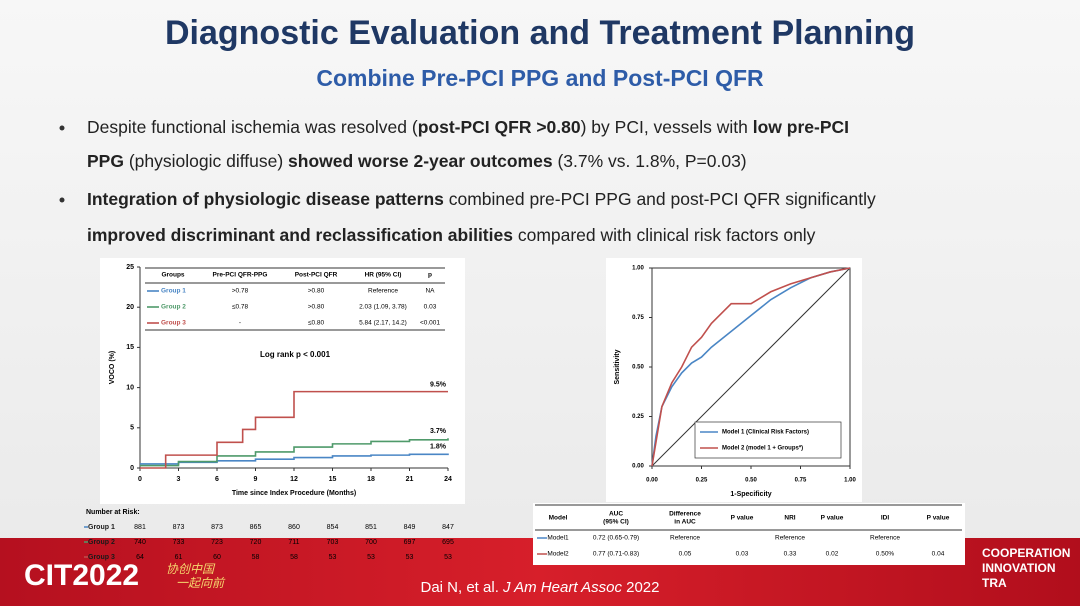  Describe the element at coordinates (383, 323) in the screenshot. I see `legend-cell: 5.84 (2.17, 14.2)` at that location.